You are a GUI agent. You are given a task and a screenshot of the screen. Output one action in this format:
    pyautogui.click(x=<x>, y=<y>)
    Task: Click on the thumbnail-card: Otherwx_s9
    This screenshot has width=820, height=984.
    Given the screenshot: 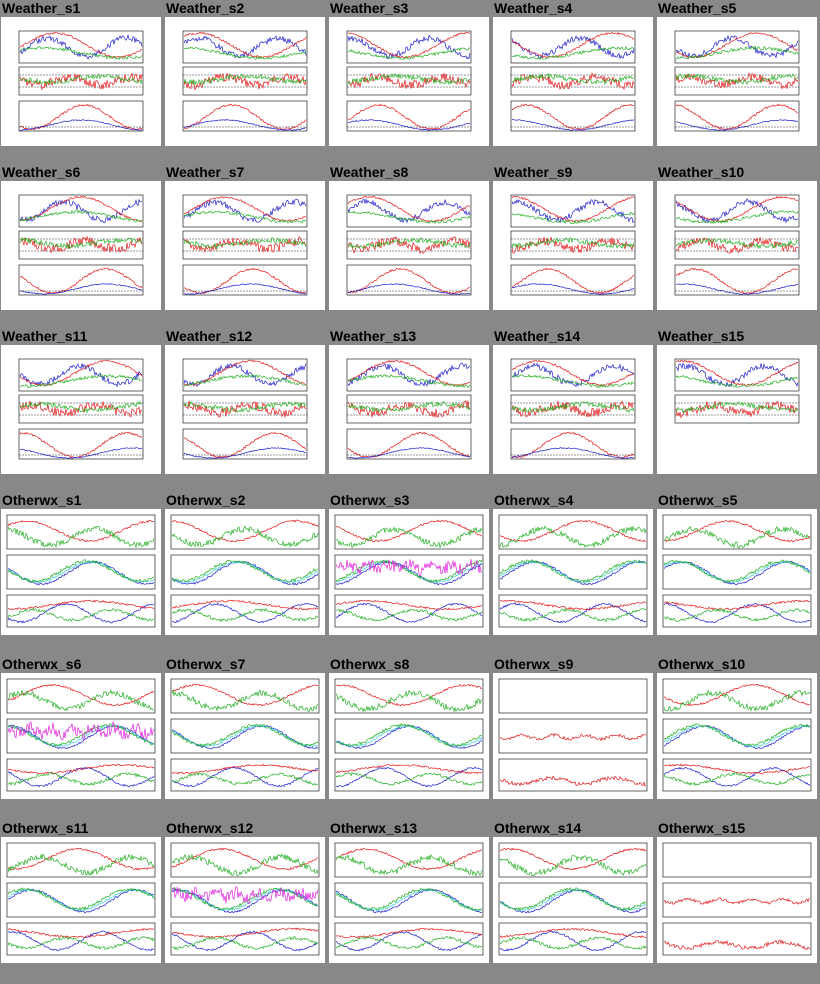 What is the action you would take?
    pyautogui.click(x=574, y=738)
    